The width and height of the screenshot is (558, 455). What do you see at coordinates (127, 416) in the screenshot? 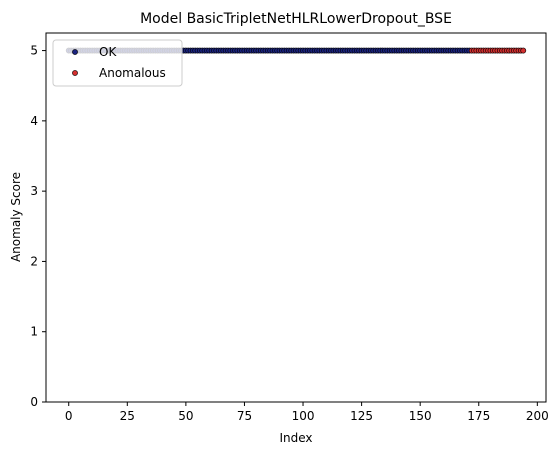
I see `x-tick-label: 25` at bounding box center [127, 416].